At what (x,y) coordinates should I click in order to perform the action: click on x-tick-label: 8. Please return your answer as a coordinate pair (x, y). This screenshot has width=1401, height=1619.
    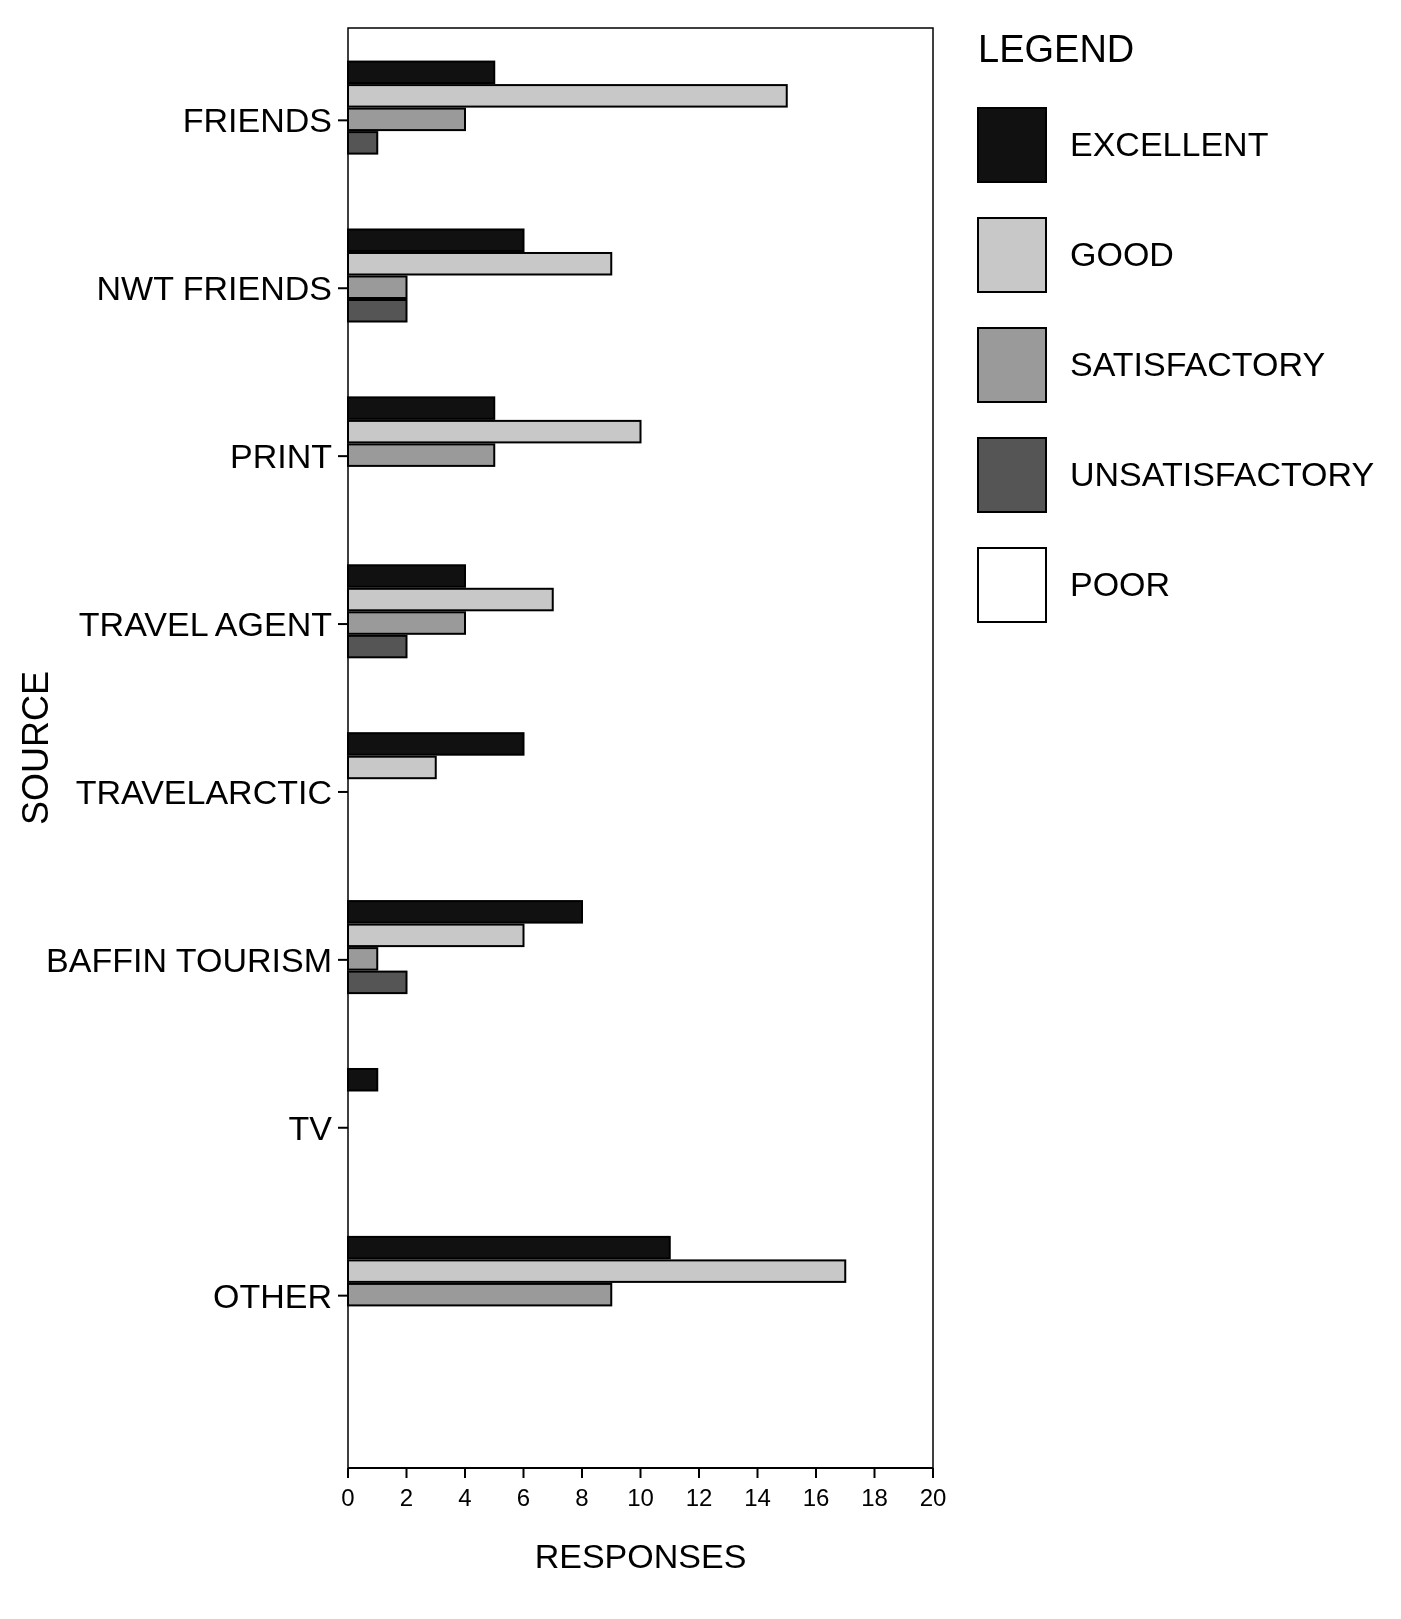
    Looking at the image, I should click on (582, 1497).